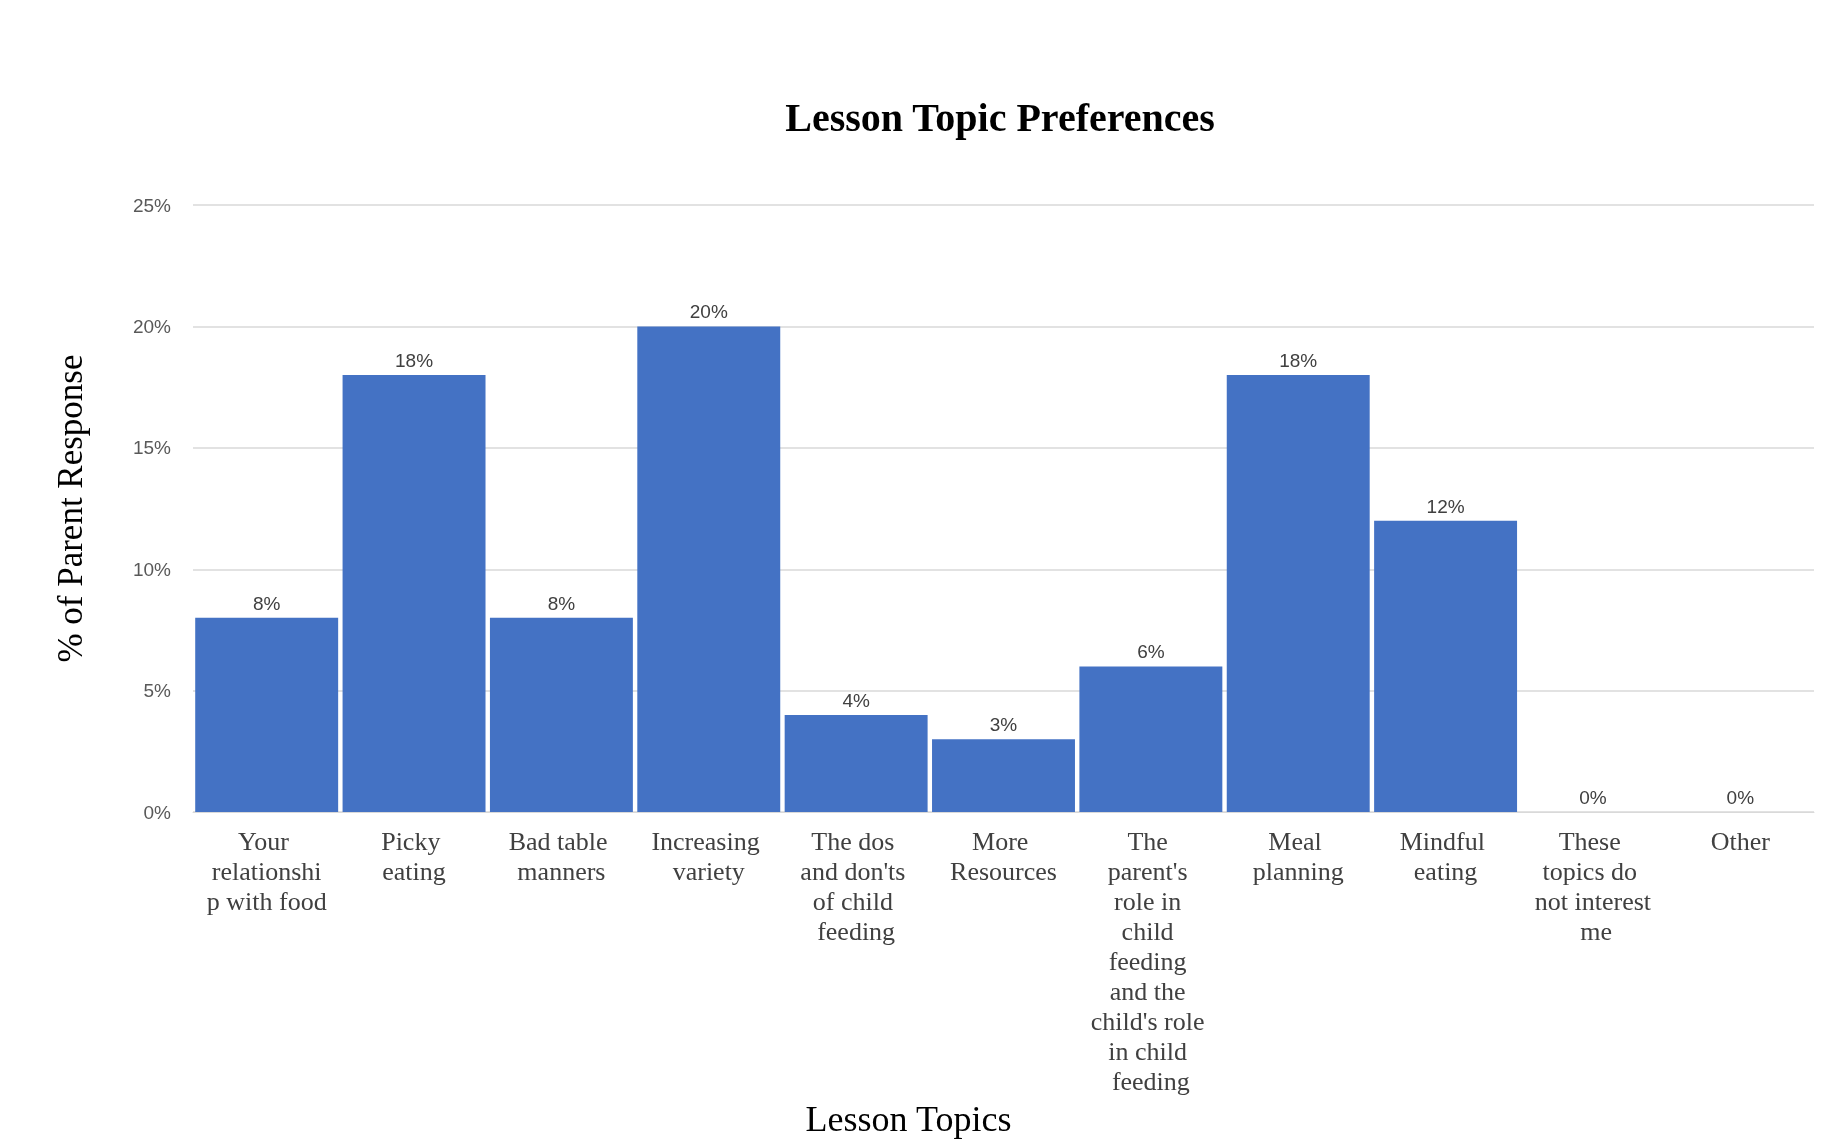  I want to click on x-tick-label: Your relationship with food, so click(266, 871).